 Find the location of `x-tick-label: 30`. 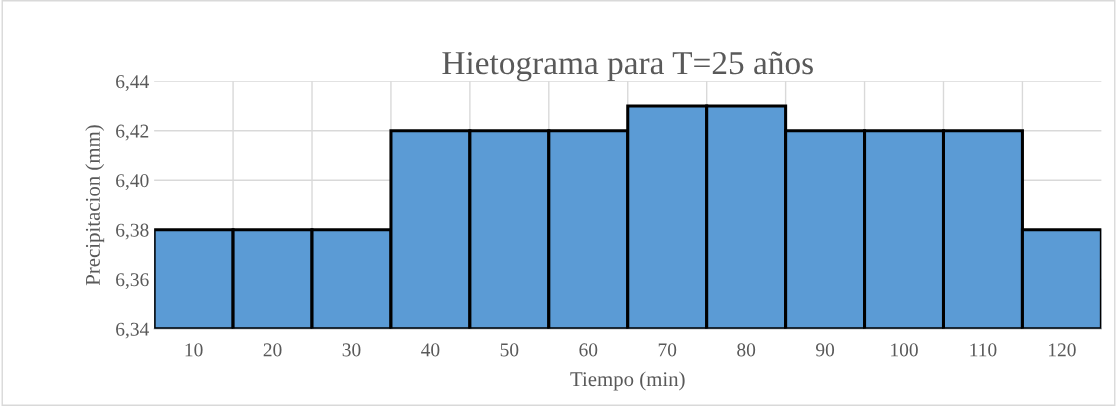

x-tick-label: 30 is located at coordinates (351, 350).